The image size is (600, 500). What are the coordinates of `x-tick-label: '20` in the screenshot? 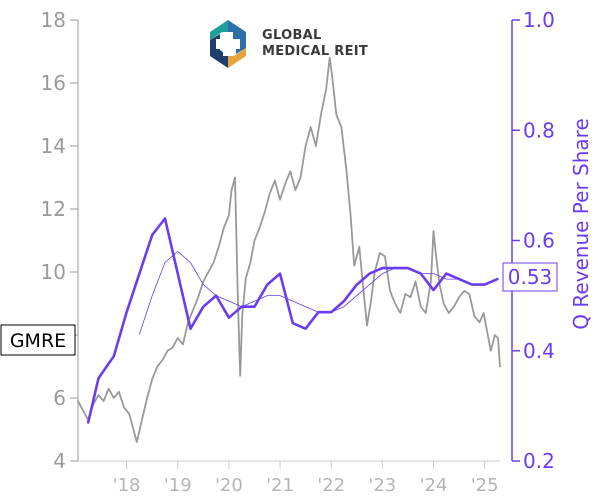 It's located at (229, 485).